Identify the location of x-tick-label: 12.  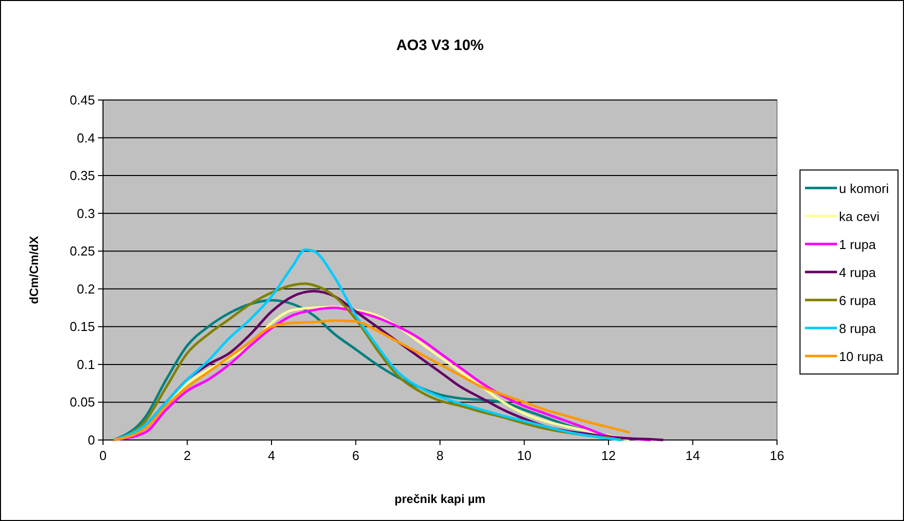
(608, 455).